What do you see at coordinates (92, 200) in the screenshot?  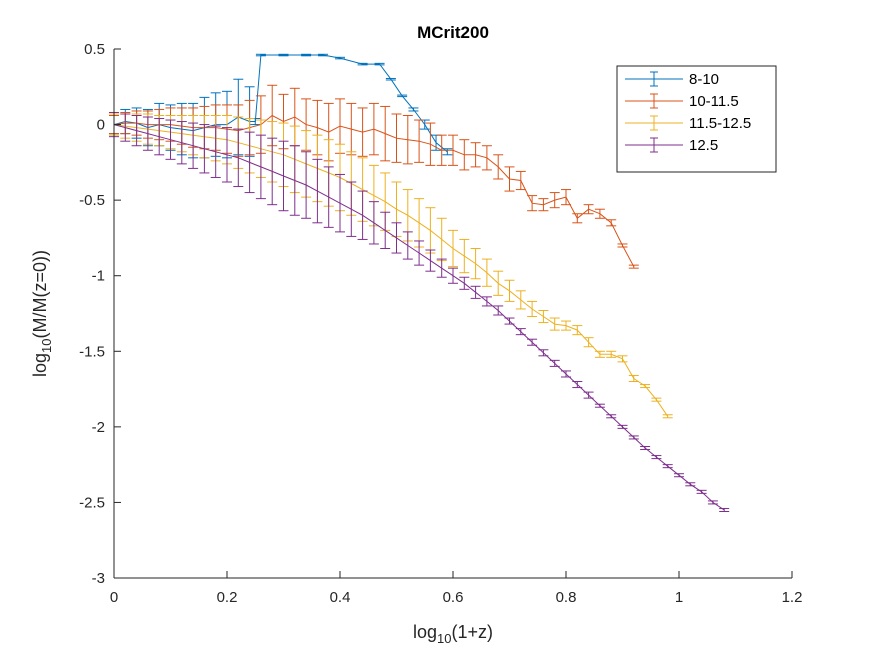 I see `y-tick-label: -0.5` at bounding box center [92, 200].